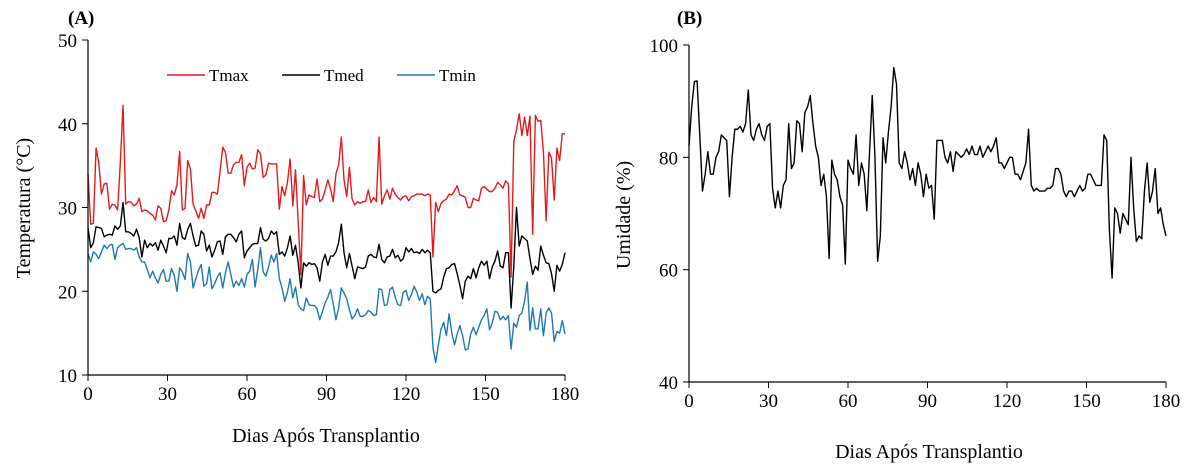 The height and width of the screenshot is (466, 1198). What do you see at coordinates (326, 436) in the screenshot?
I see `x-axis-label-a: Dias Após Transplantio` at bounding box center [326, 436].